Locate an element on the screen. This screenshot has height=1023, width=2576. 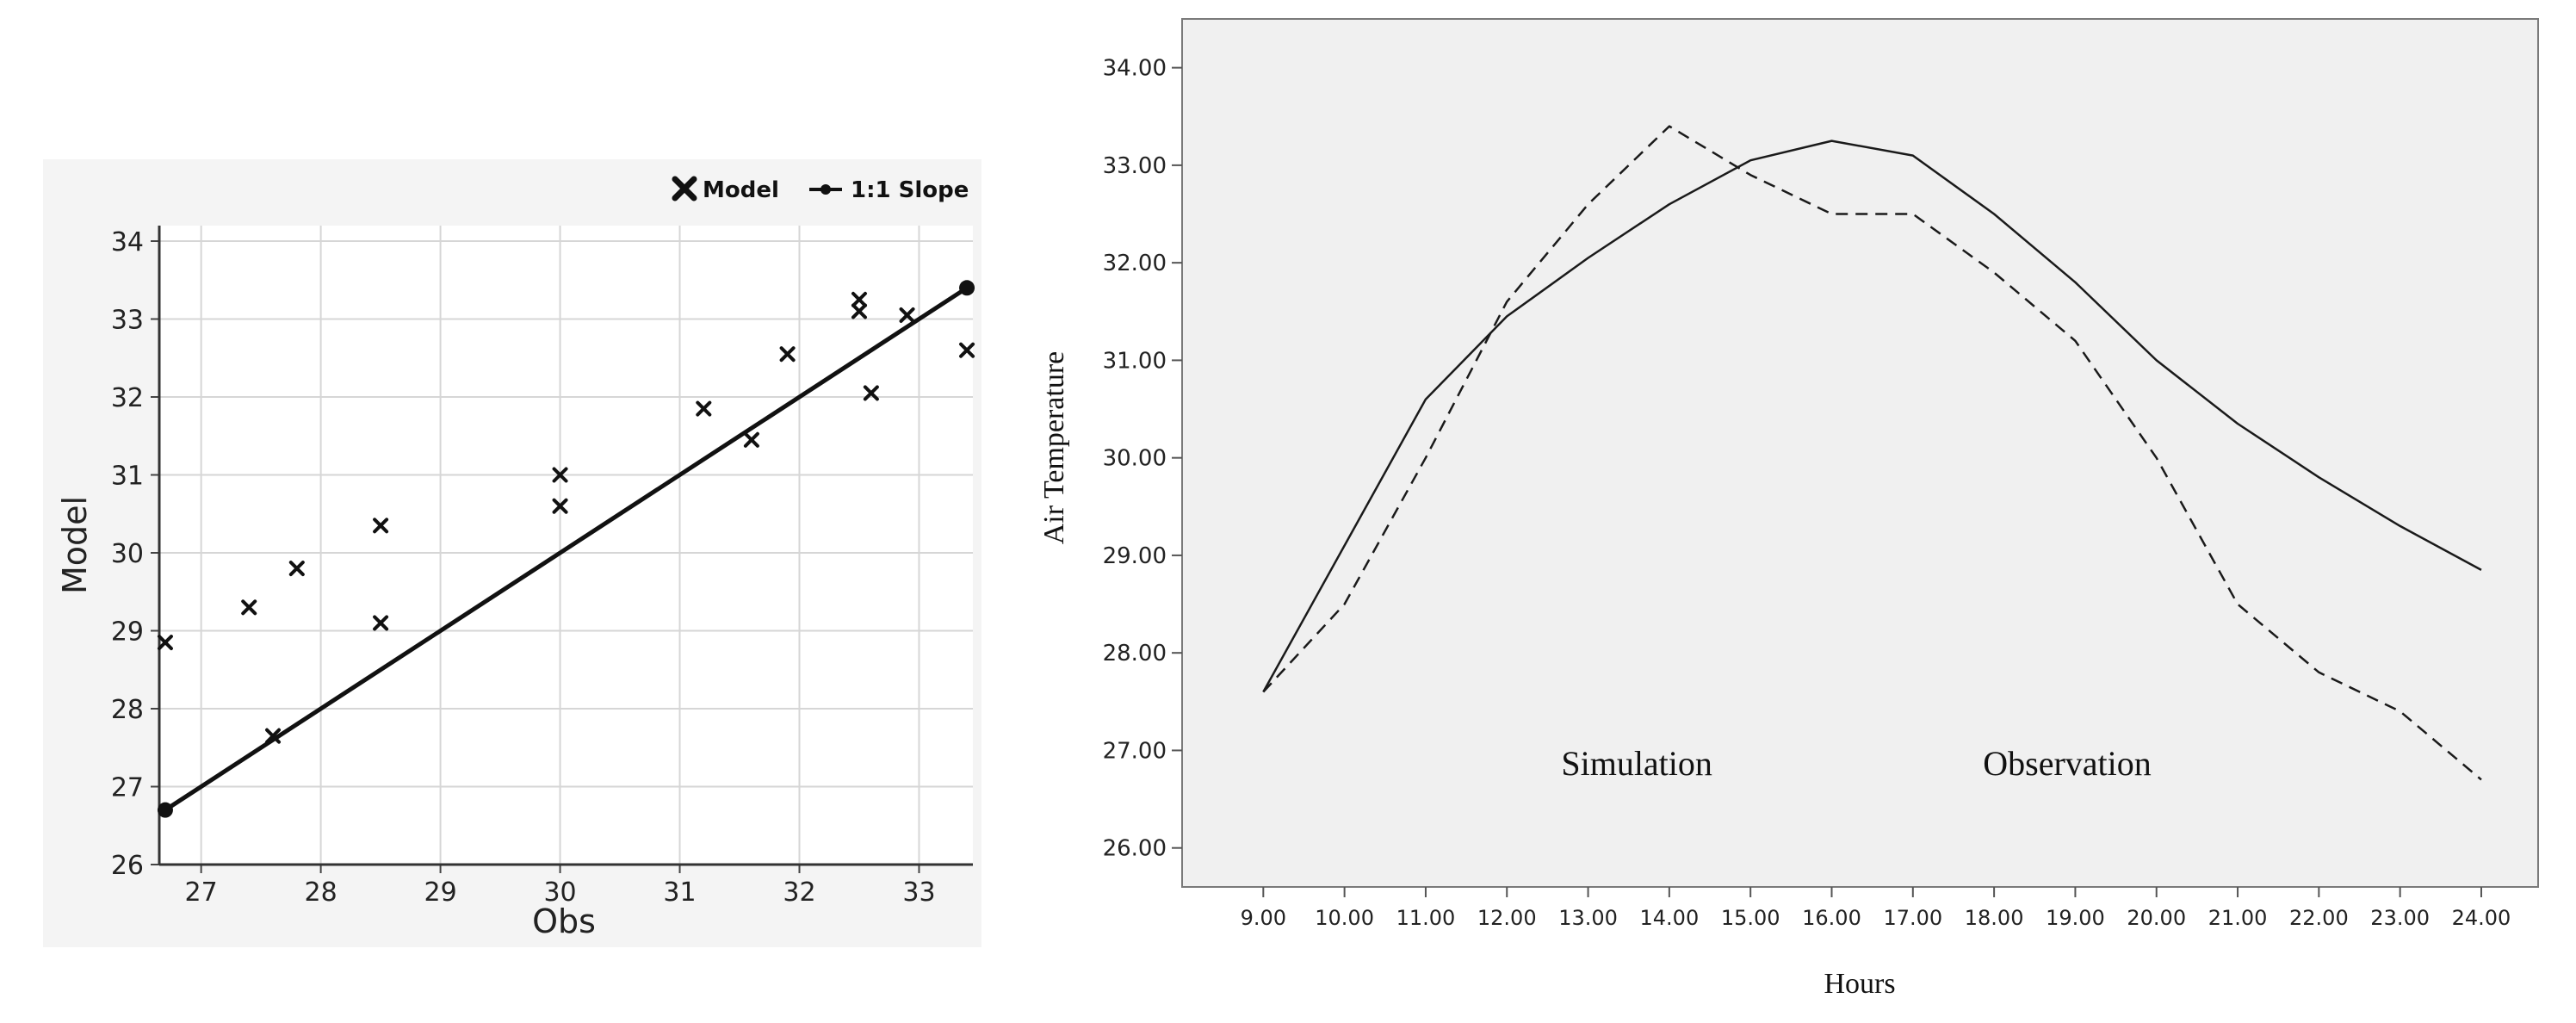
scatter-x-tick-label: 31 is located at coordinates (679, 893).